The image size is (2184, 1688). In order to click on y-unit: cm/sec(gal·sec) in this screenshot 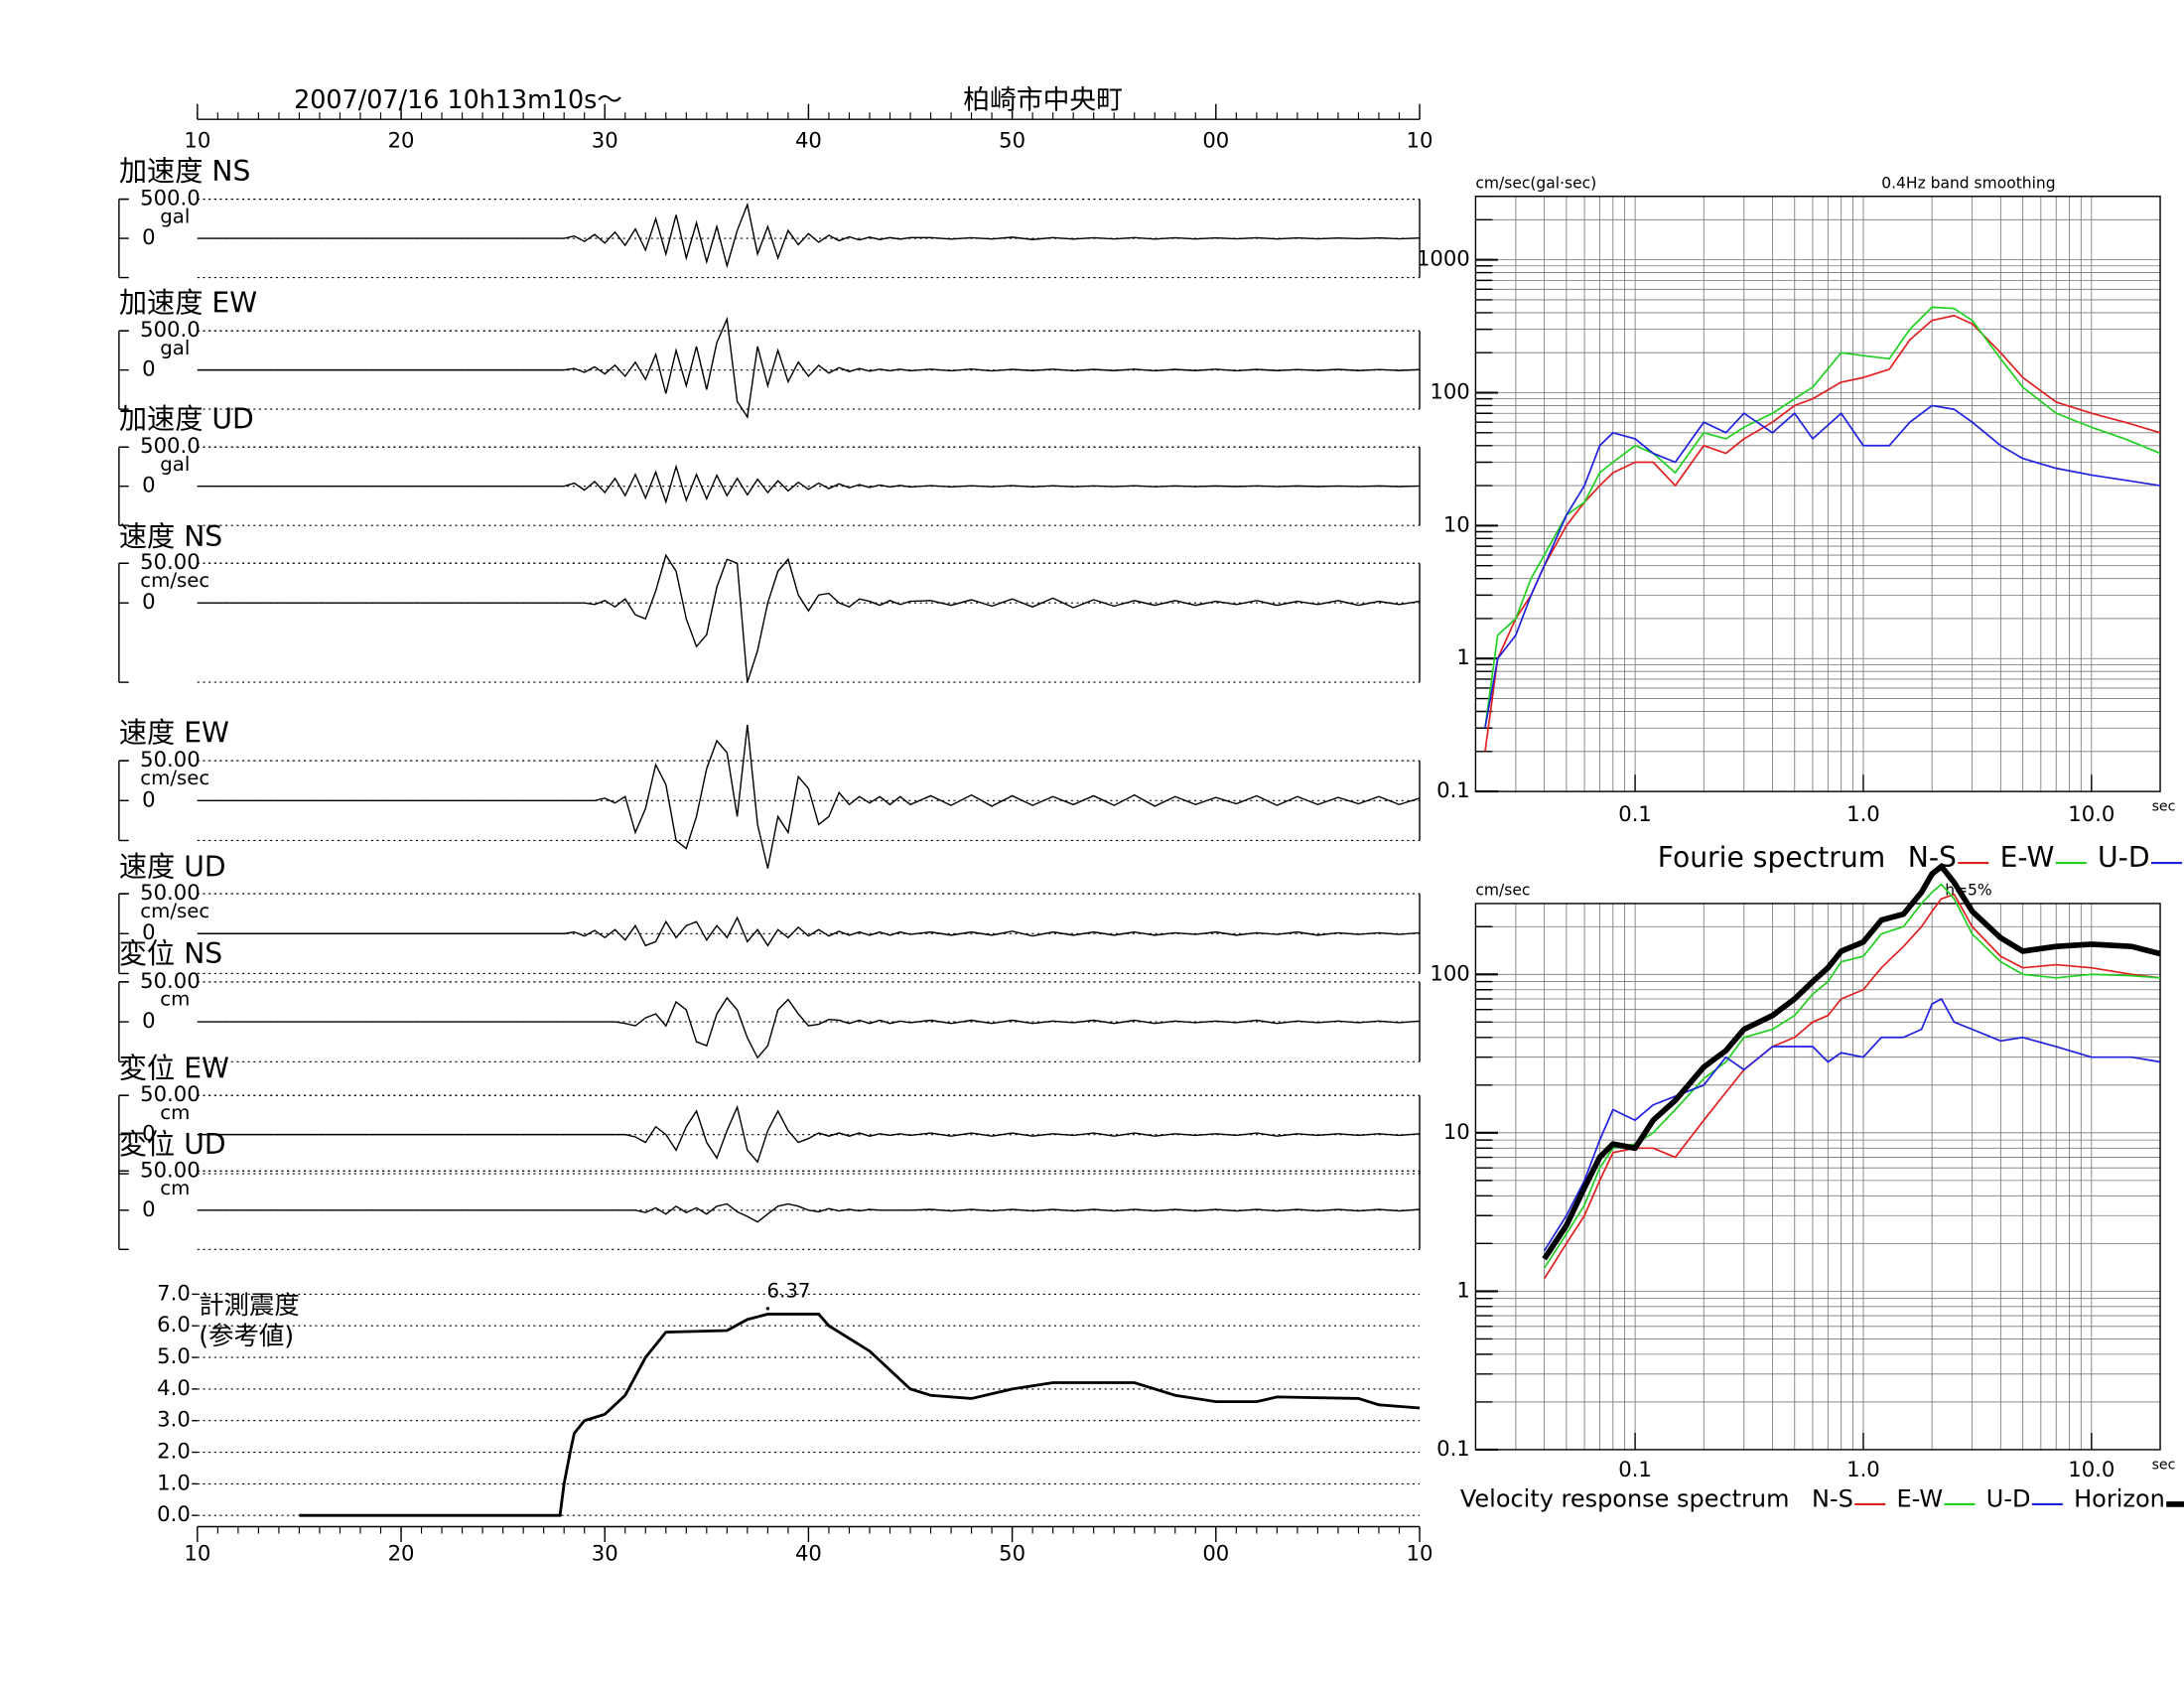, I will do `click(1535, 184)`.